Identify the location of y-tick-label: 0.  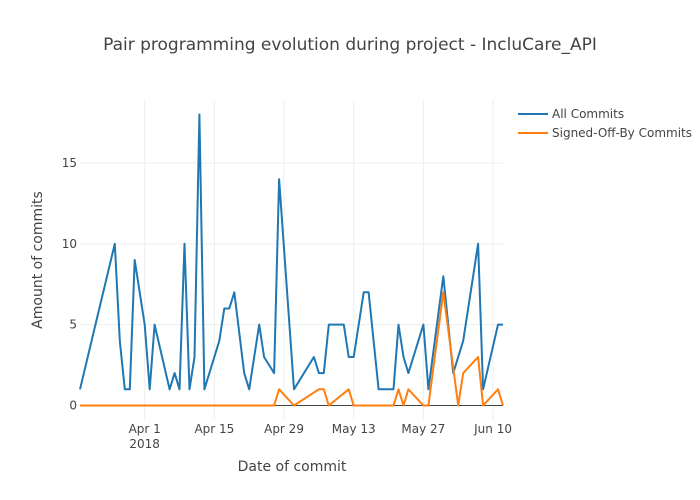
(73, 405).